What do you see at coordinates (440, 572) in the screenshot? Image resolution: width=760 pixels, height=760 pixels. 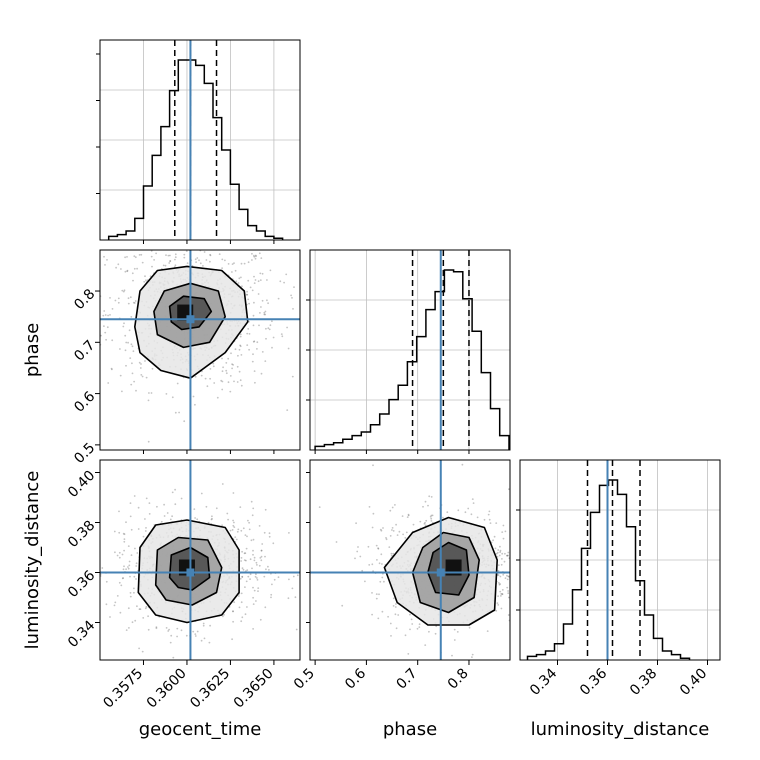 I see `truth-marker` at bounding box center [440, 572].